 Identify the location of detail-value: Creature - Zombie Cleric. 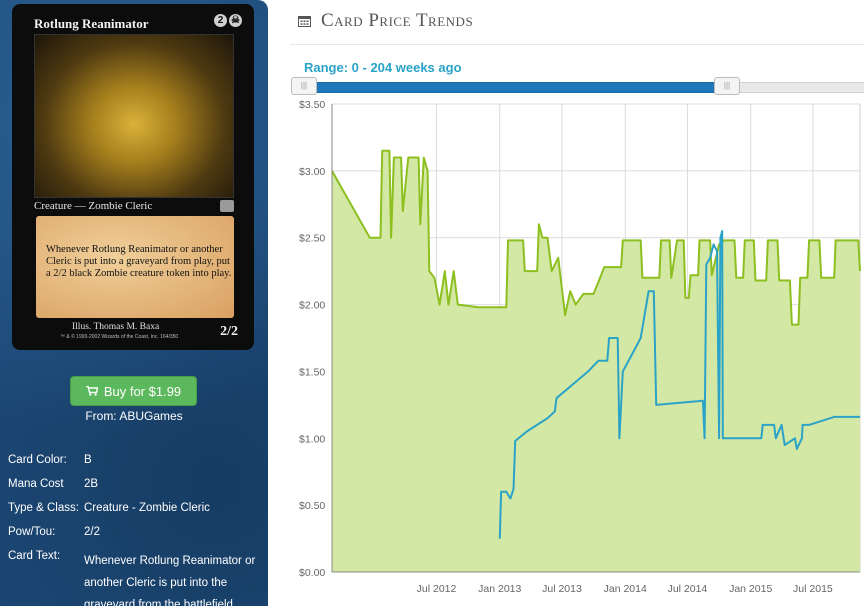
(147, 508).